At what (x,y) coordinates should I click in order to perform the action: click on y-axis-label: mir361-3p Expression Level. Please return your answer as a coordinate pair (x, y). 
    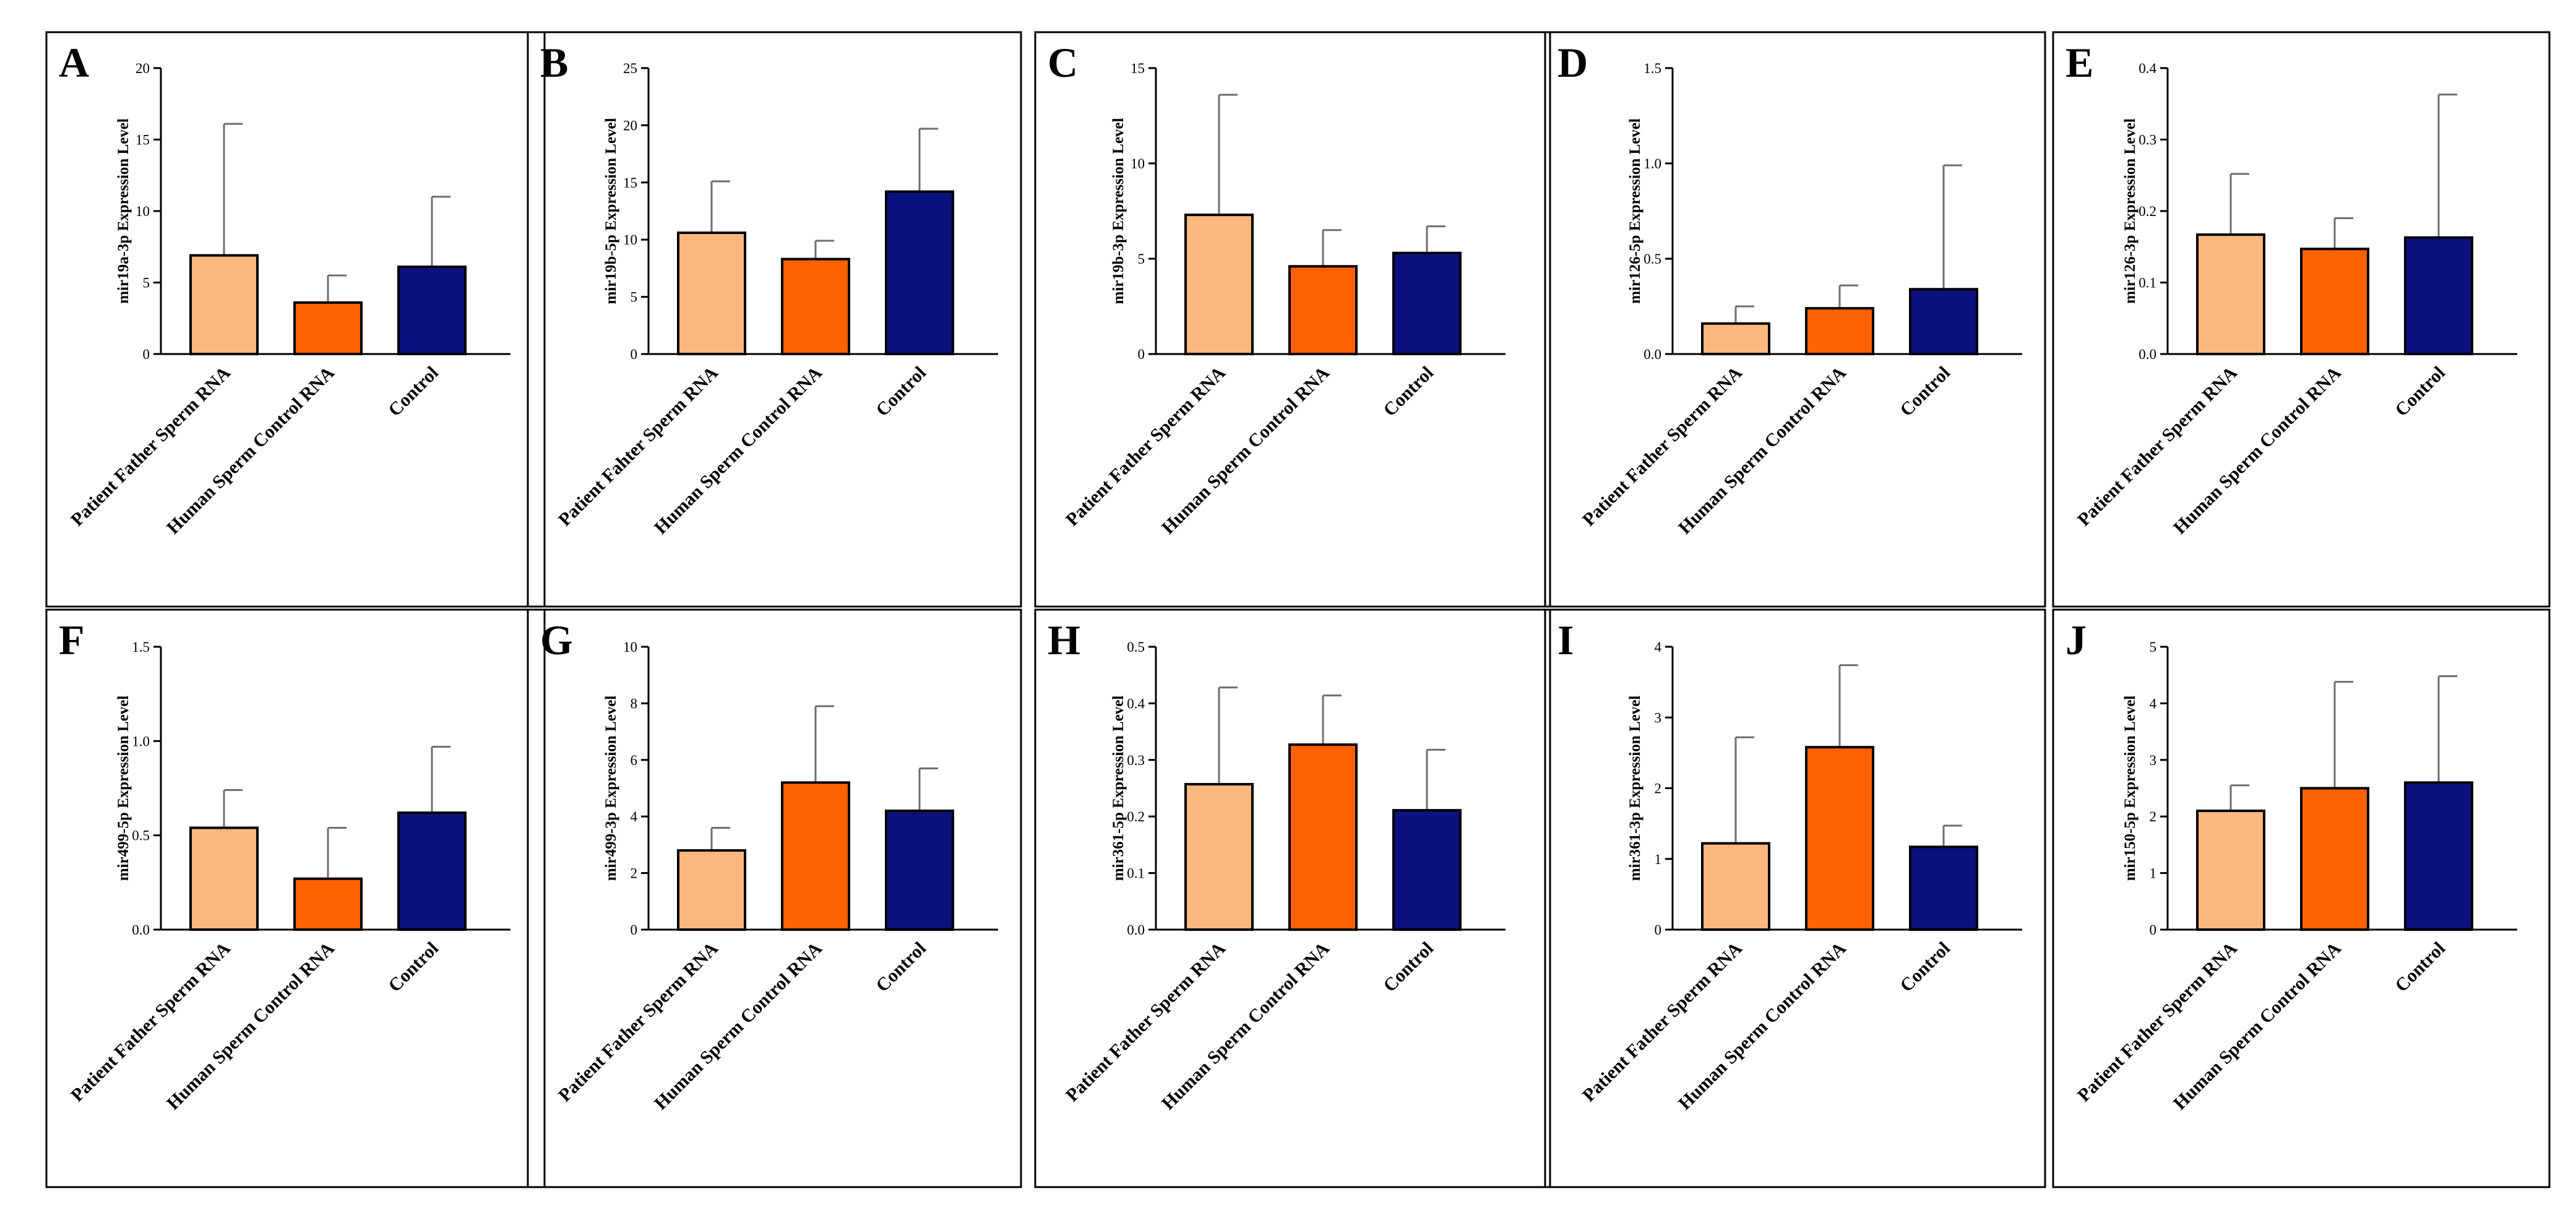
    Looking at the image, I should click on (1635, 788).